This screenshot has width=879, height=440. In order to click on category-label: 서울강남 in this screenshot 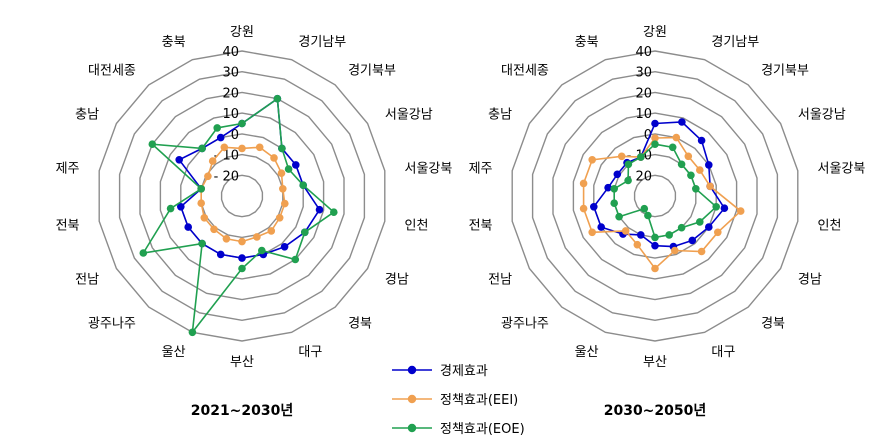, I will do `click(822, 115)`.